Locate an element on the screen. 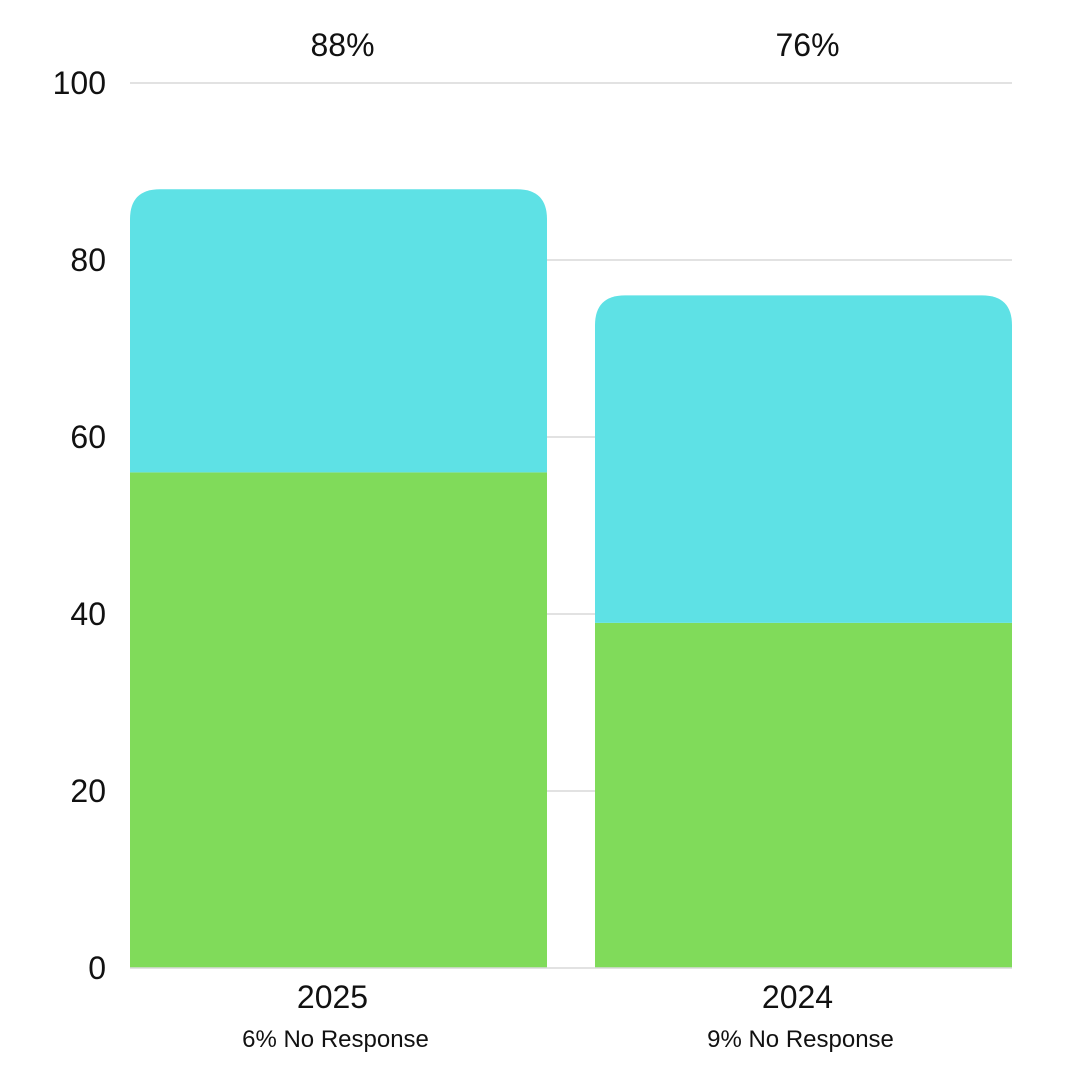 This screenshot has height=1080, width=1080. y-tick-label: 40 is located at coordinates (88, 614).